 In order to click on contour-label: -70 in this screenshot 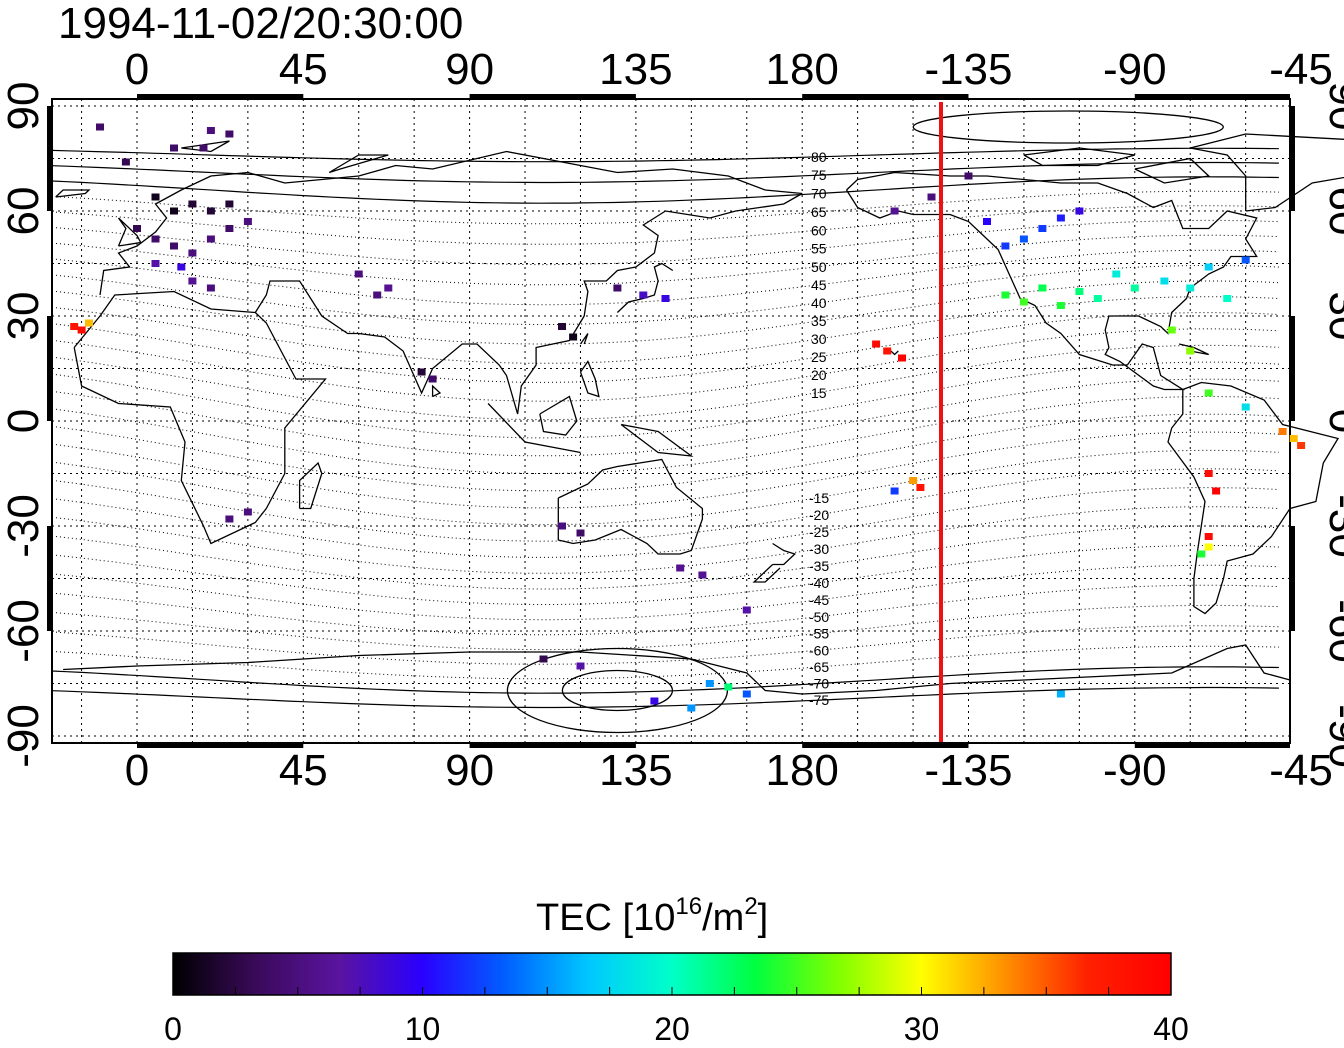, I will do `click(819, 684)`.